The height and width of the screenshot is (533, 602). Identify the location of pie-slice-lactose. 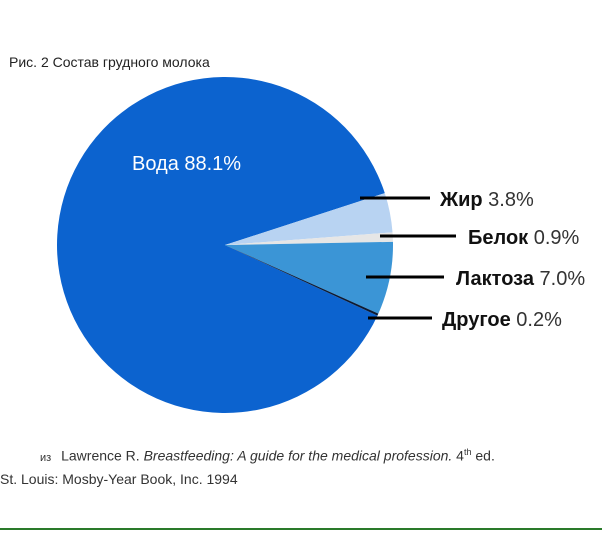
(309, 277).